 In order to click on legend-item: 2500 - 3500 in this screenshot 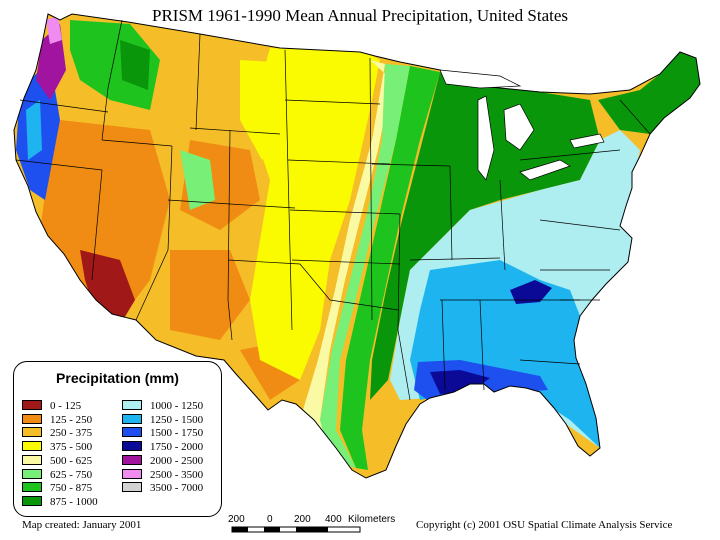, I will do `click(163, 474)`.